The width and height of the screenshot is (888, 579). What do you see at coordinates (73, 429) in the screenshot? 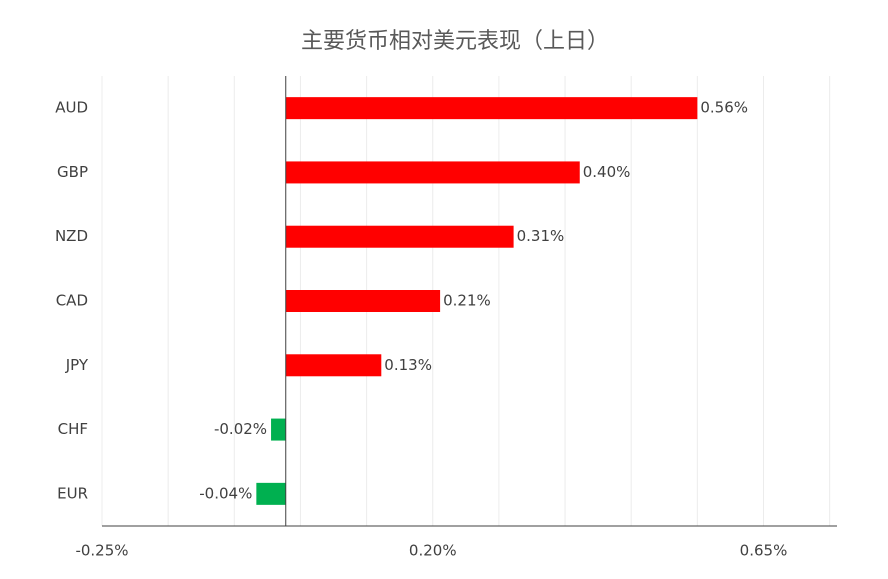
I see `y-tick-label: CHF` at bounding box center [73, 429].